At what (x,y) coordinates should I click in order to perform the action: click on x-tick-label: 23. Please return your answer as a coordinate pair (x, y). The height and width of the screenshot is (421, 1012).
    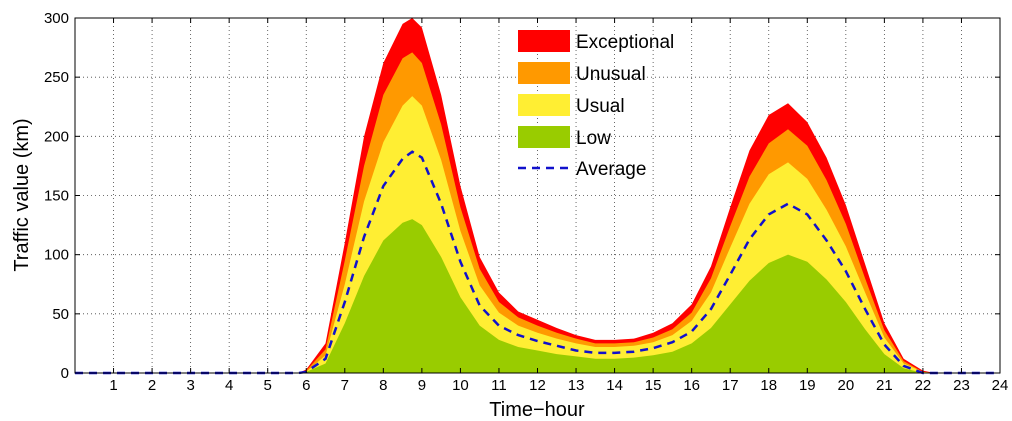
    Looking at the image, I should click on (961, 385).